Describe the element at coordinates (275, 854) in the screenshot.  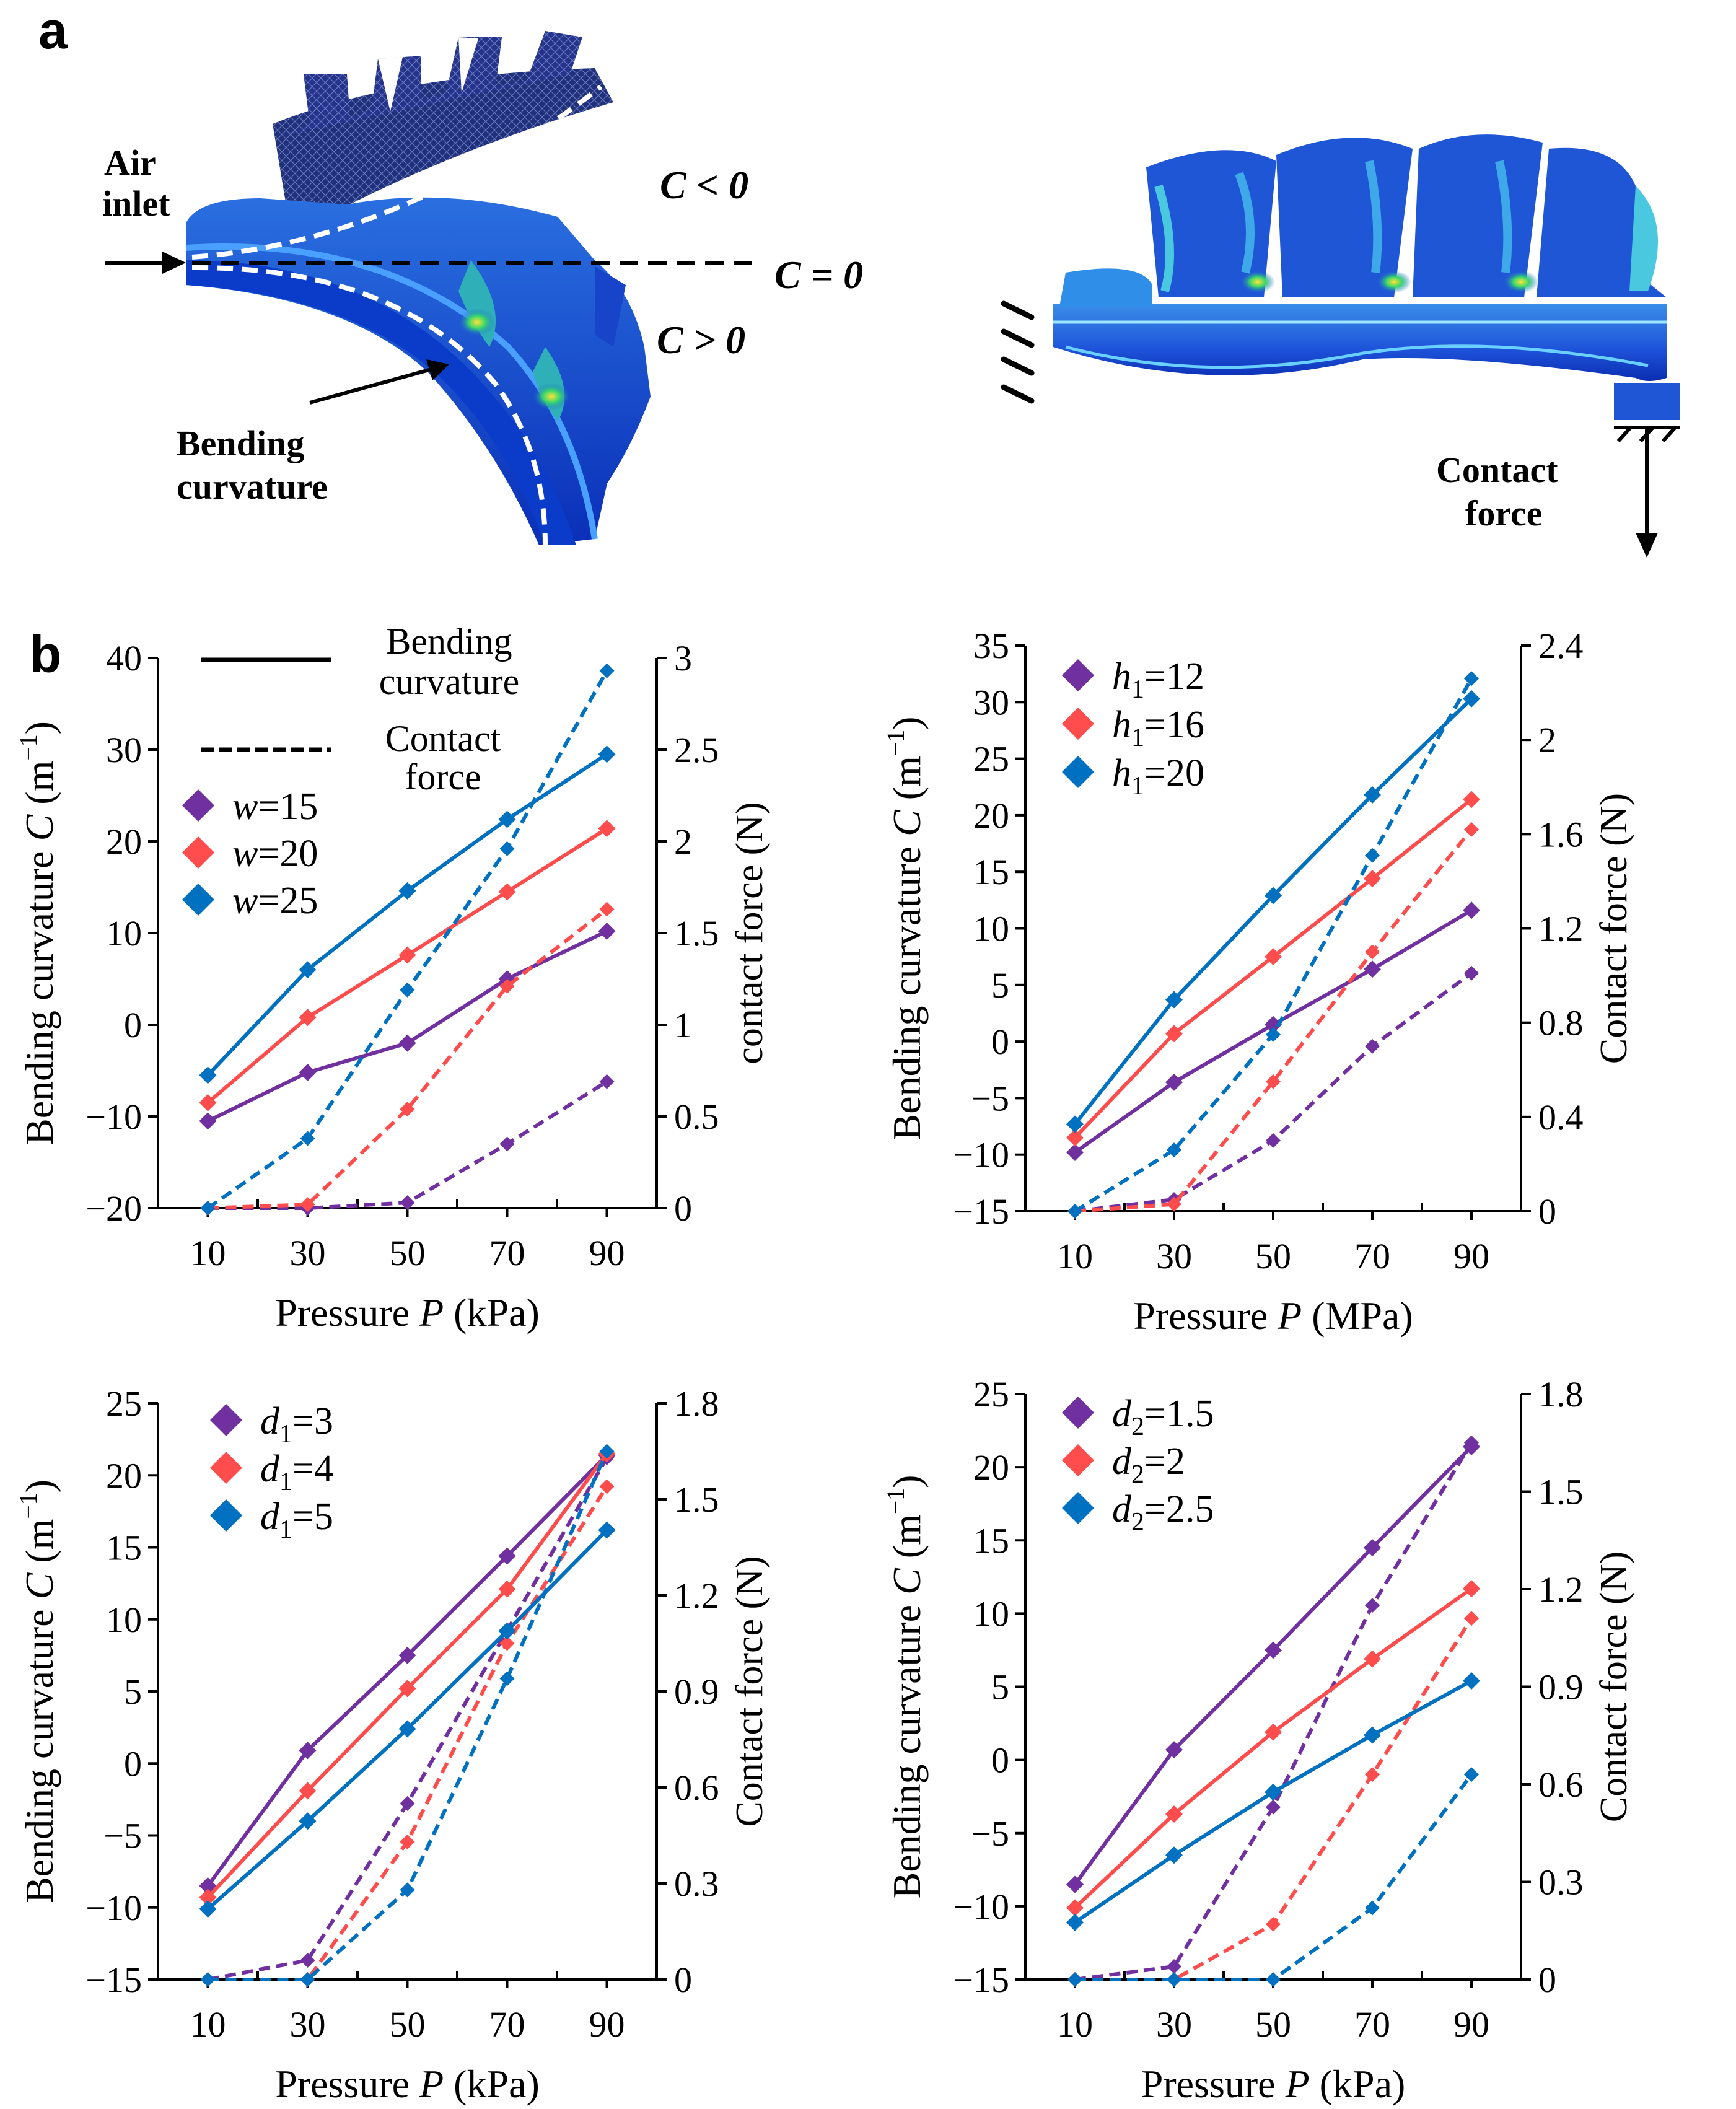
I see `chart-w-legend-label-2: w=20` at that location.